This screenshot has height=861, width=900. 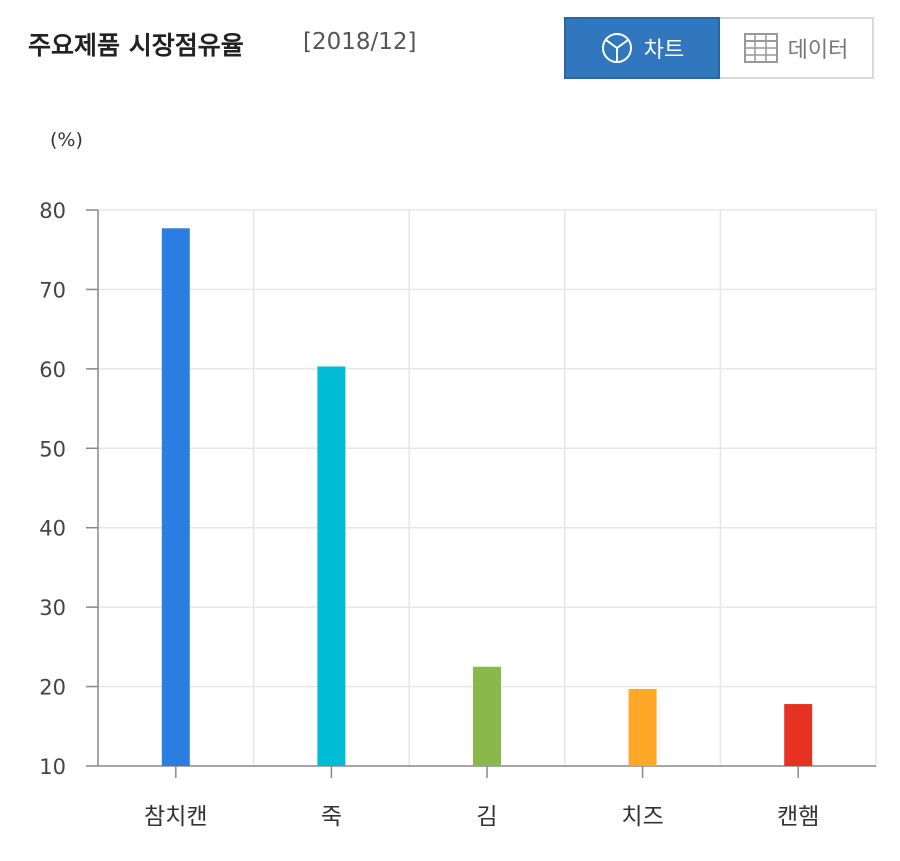 I want to click on y-tick-label: 40, so click(x=52, y=529).